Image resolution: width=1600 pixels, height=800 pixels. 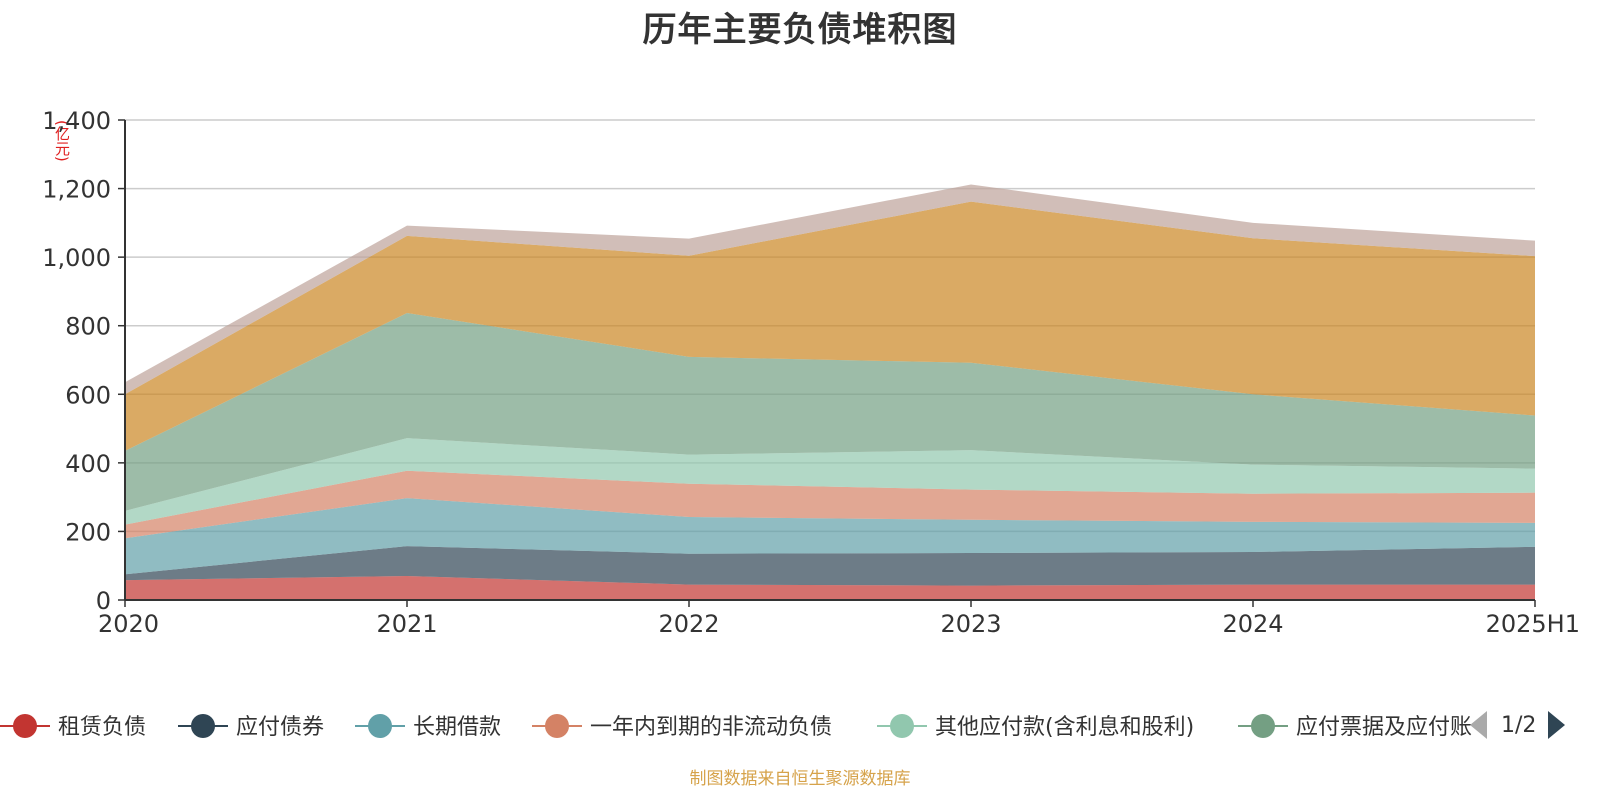 What do you see at coordinates (76, 121) in the screenshot?
I see `y-tick-label: 1,400` at bounding box center [76, 121].